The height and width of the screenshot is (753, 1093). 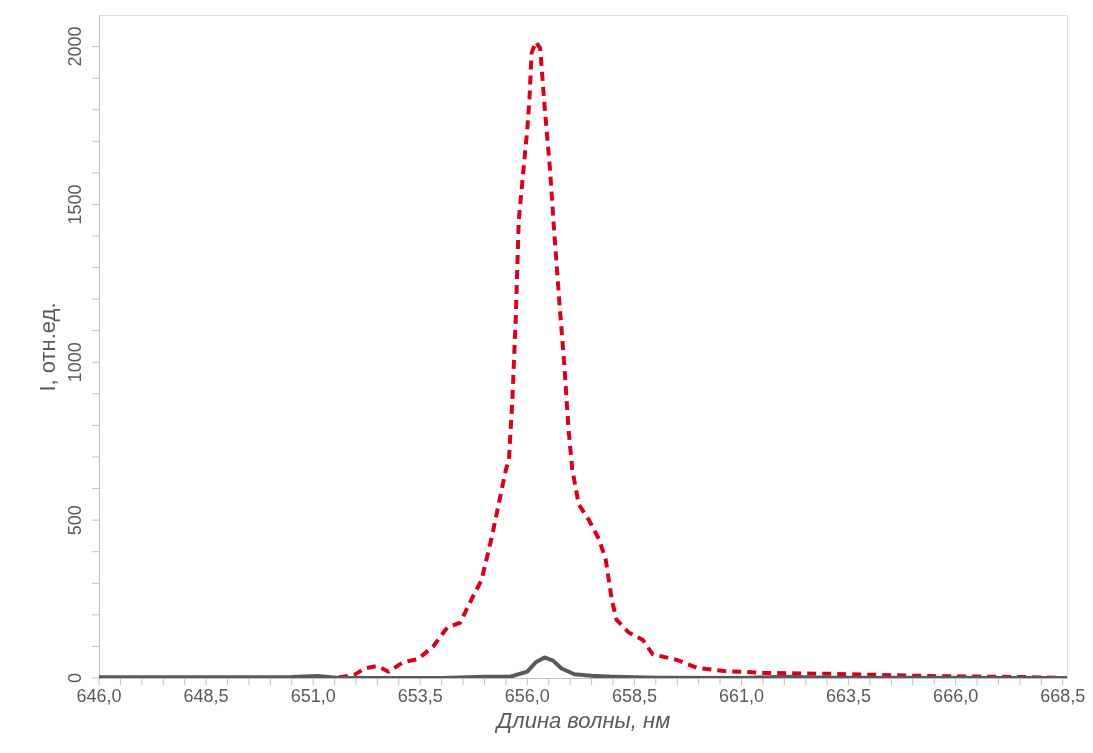 I want to click on x-axis-title: Длина волны, нм, so click(x=582, y=720).